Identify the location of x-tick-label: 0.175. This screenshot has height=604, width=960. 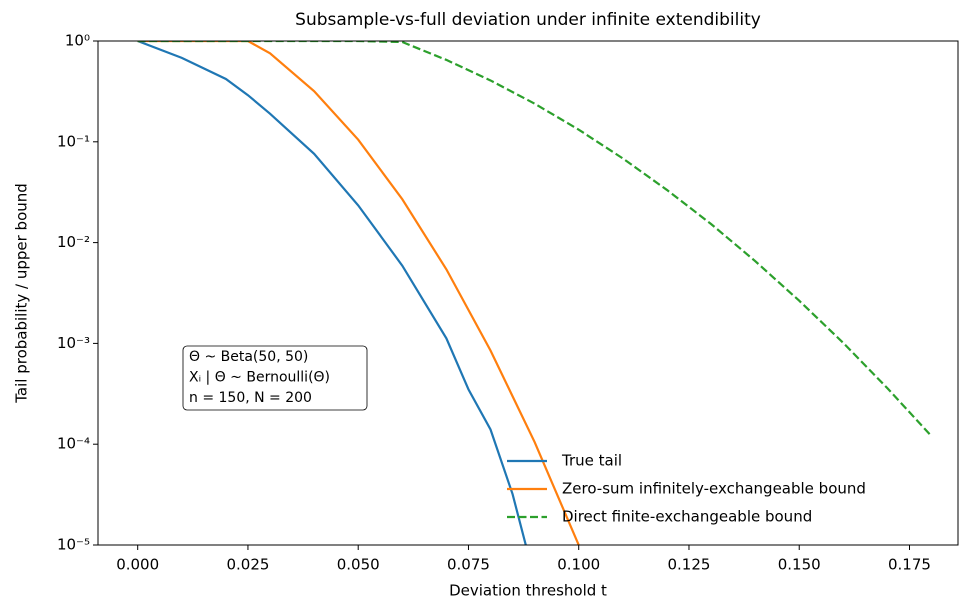
(909, 565).